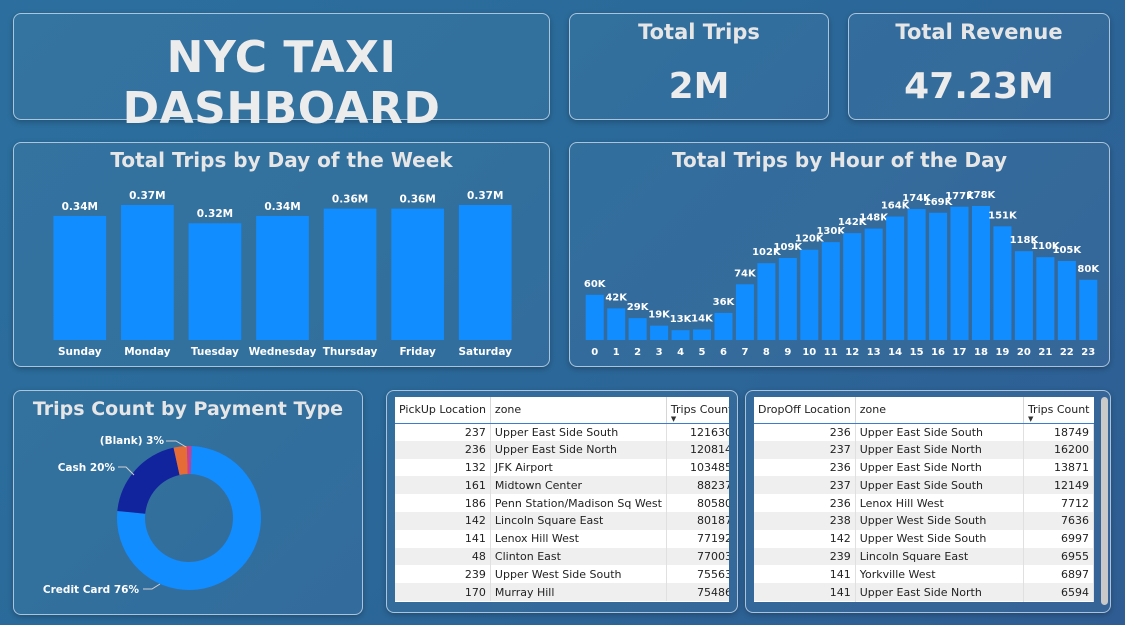  I want to click on table-row: 236 Upper East Side North 13871, so click(924, 467).